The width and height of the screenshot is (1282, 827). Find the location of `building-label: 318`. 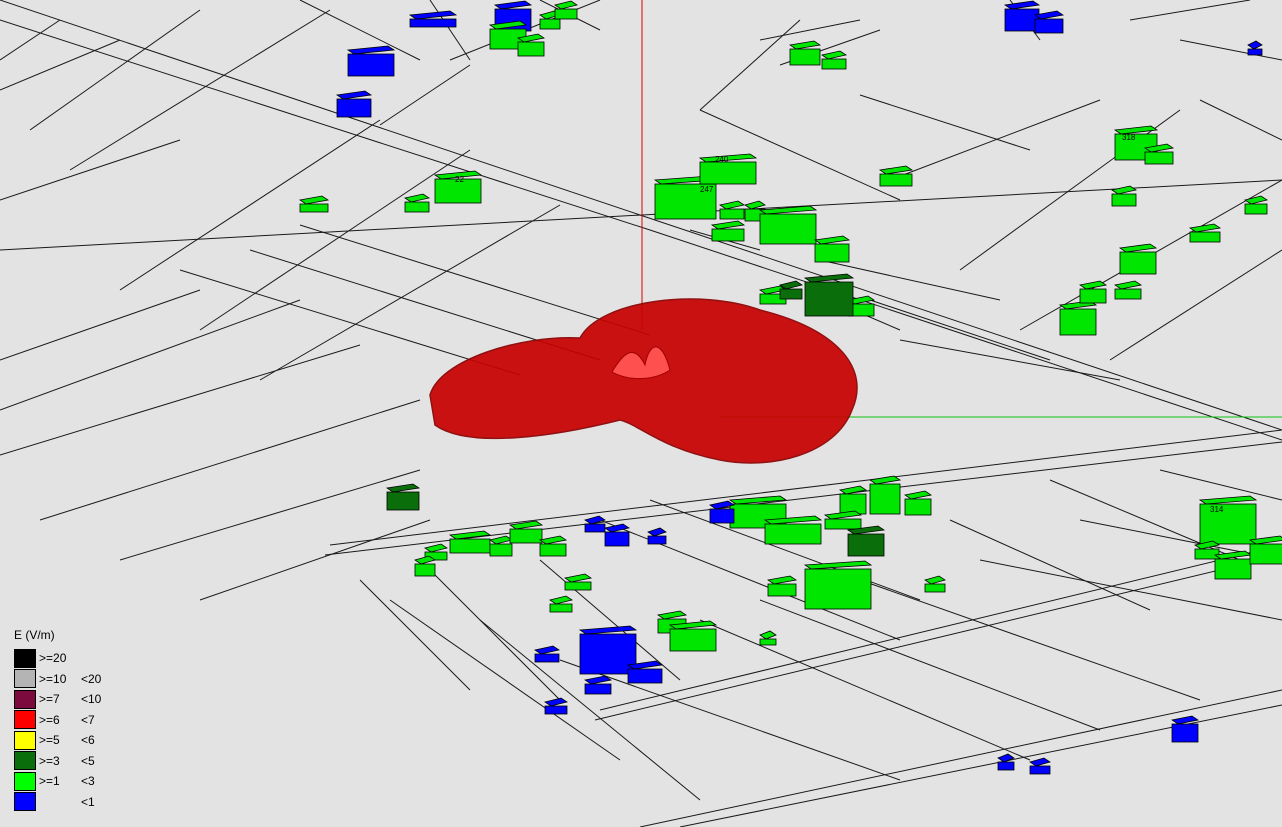

building-label: 318 is located at coordinates (1129, 137).